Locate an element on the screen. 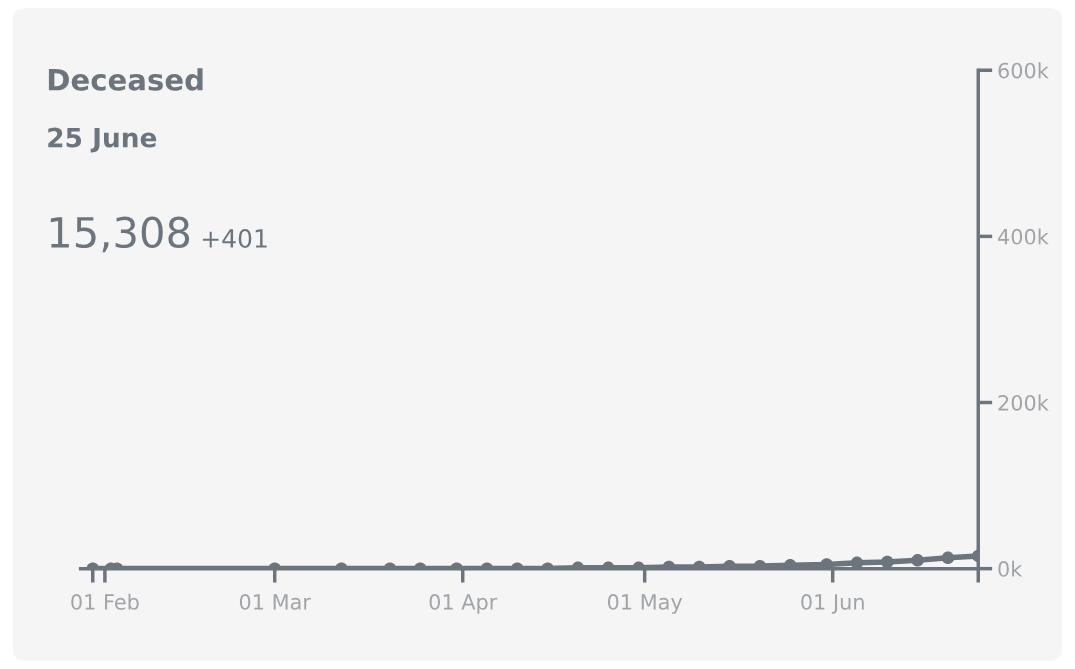  y-tick-label: 0k is located at coordinates (1010, 568).